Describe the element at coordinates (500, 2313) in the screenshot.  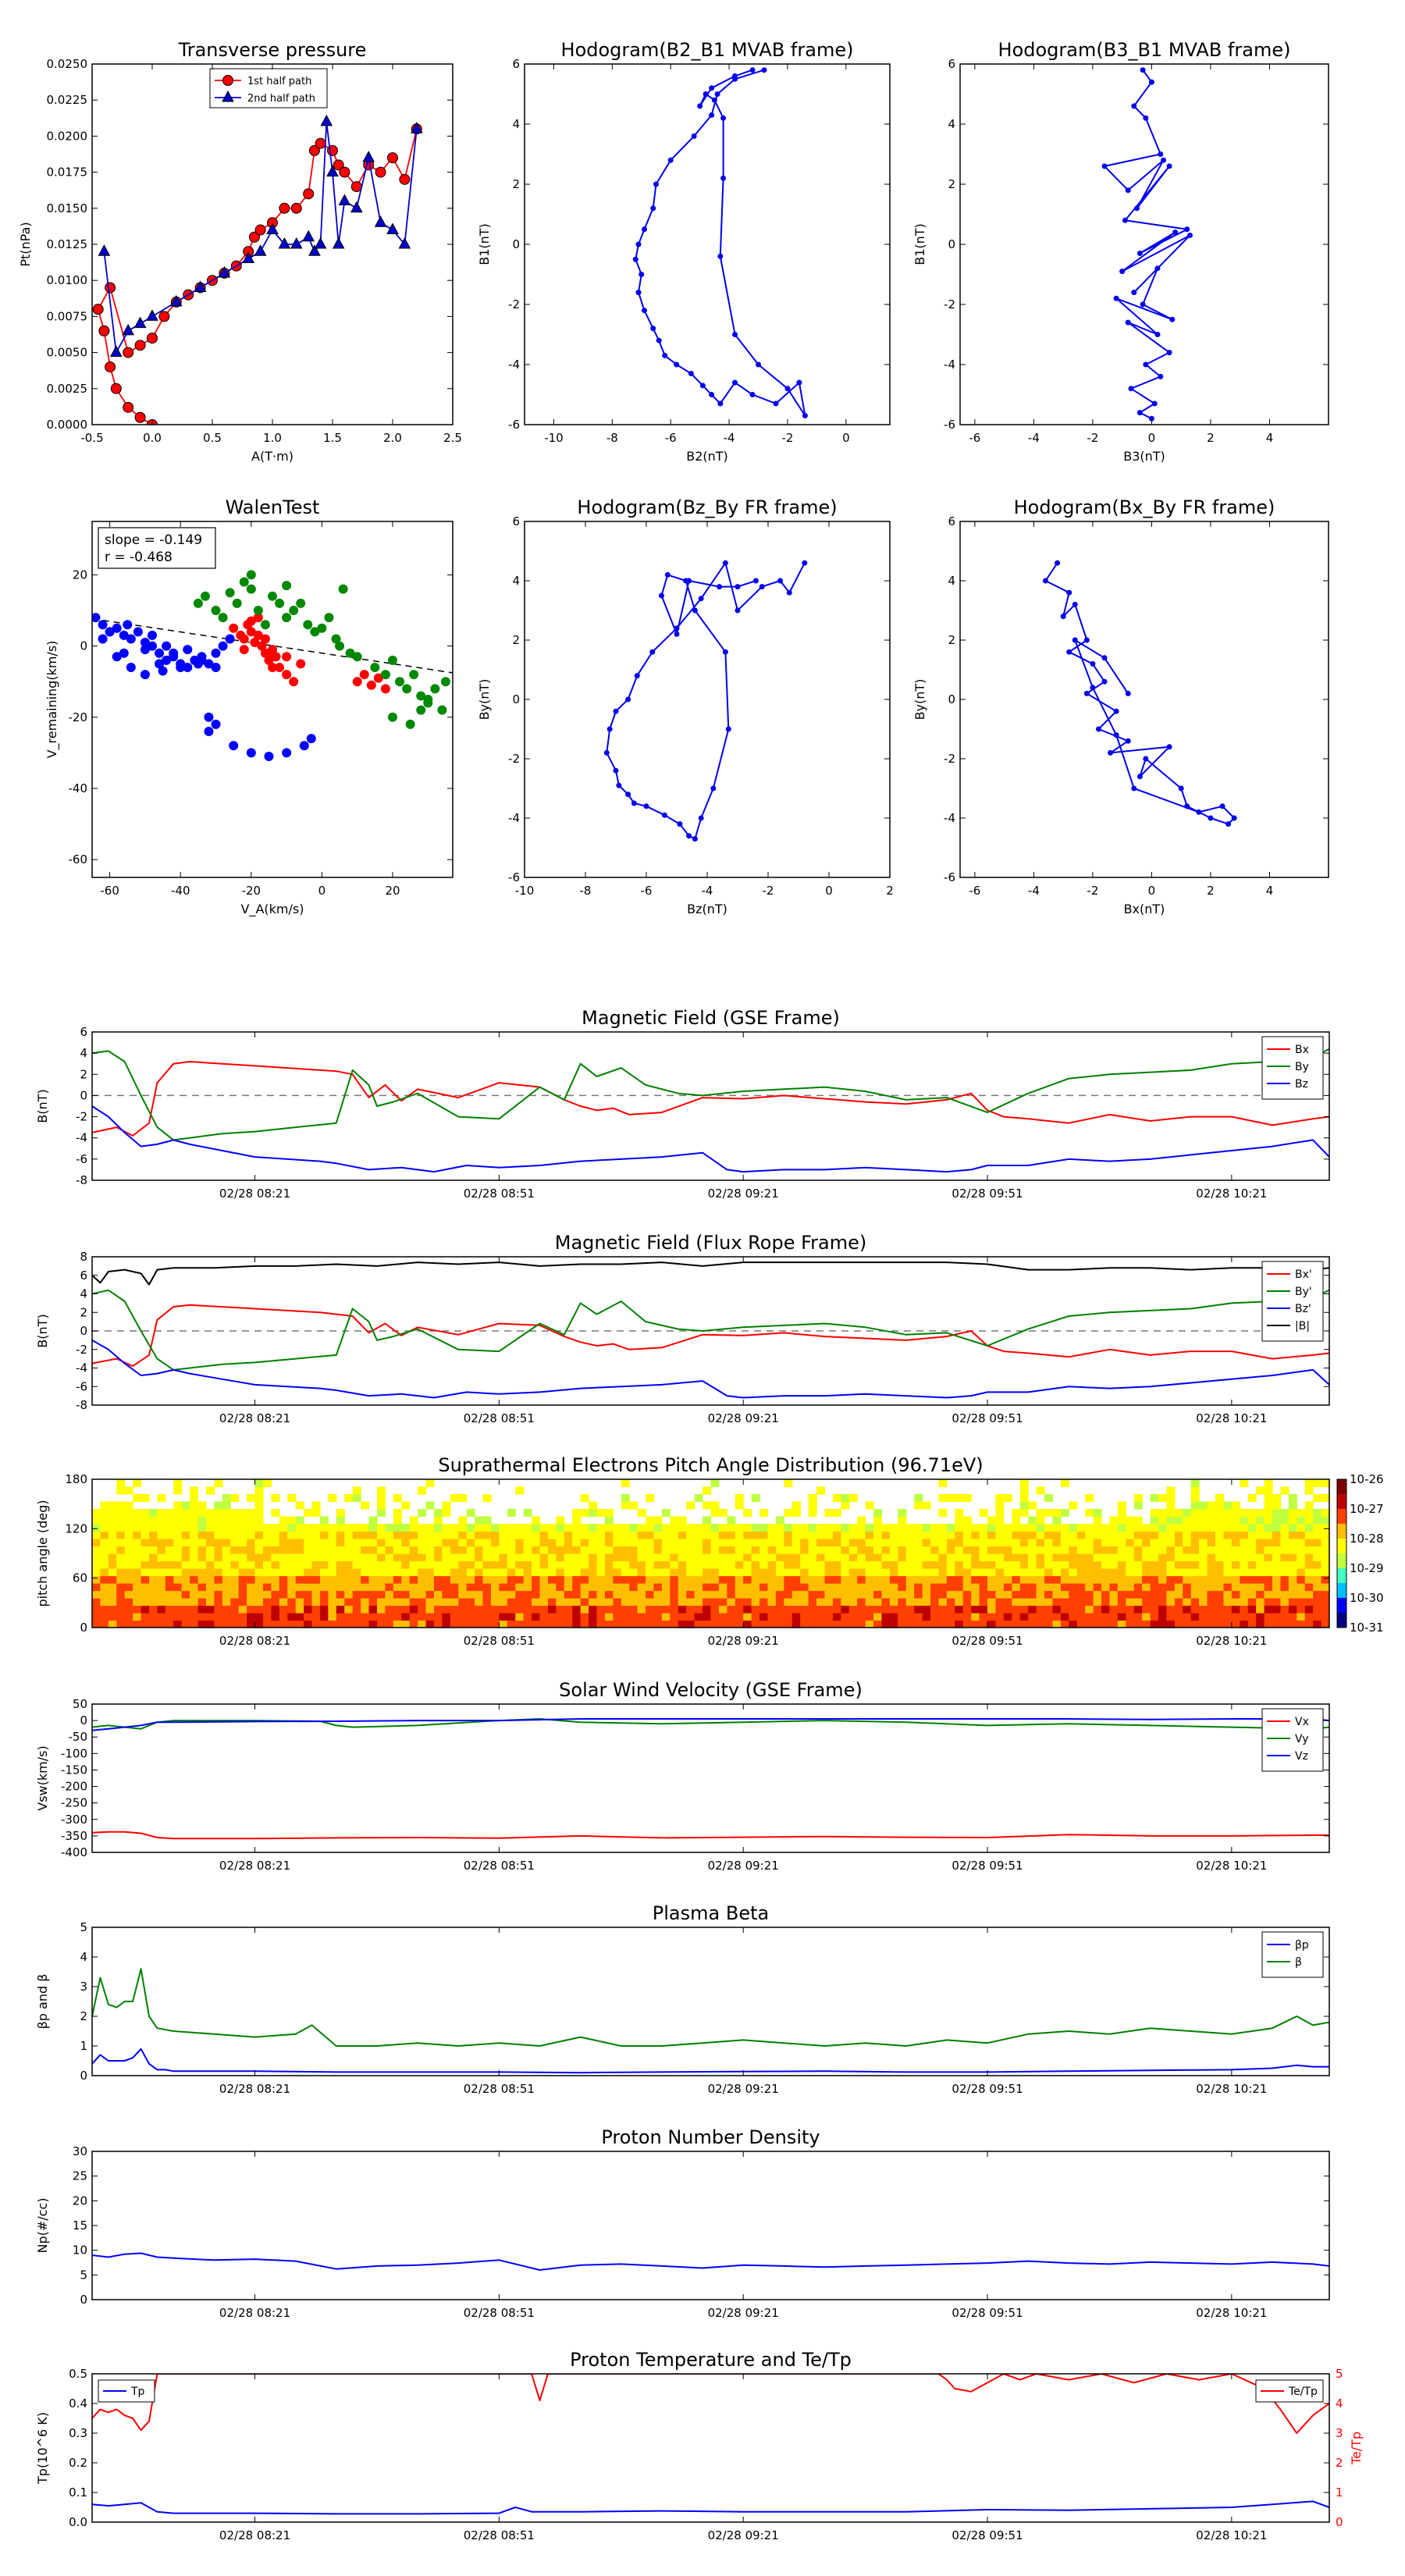
I see `np-xtick-label: 02/28 08:51` at that location.